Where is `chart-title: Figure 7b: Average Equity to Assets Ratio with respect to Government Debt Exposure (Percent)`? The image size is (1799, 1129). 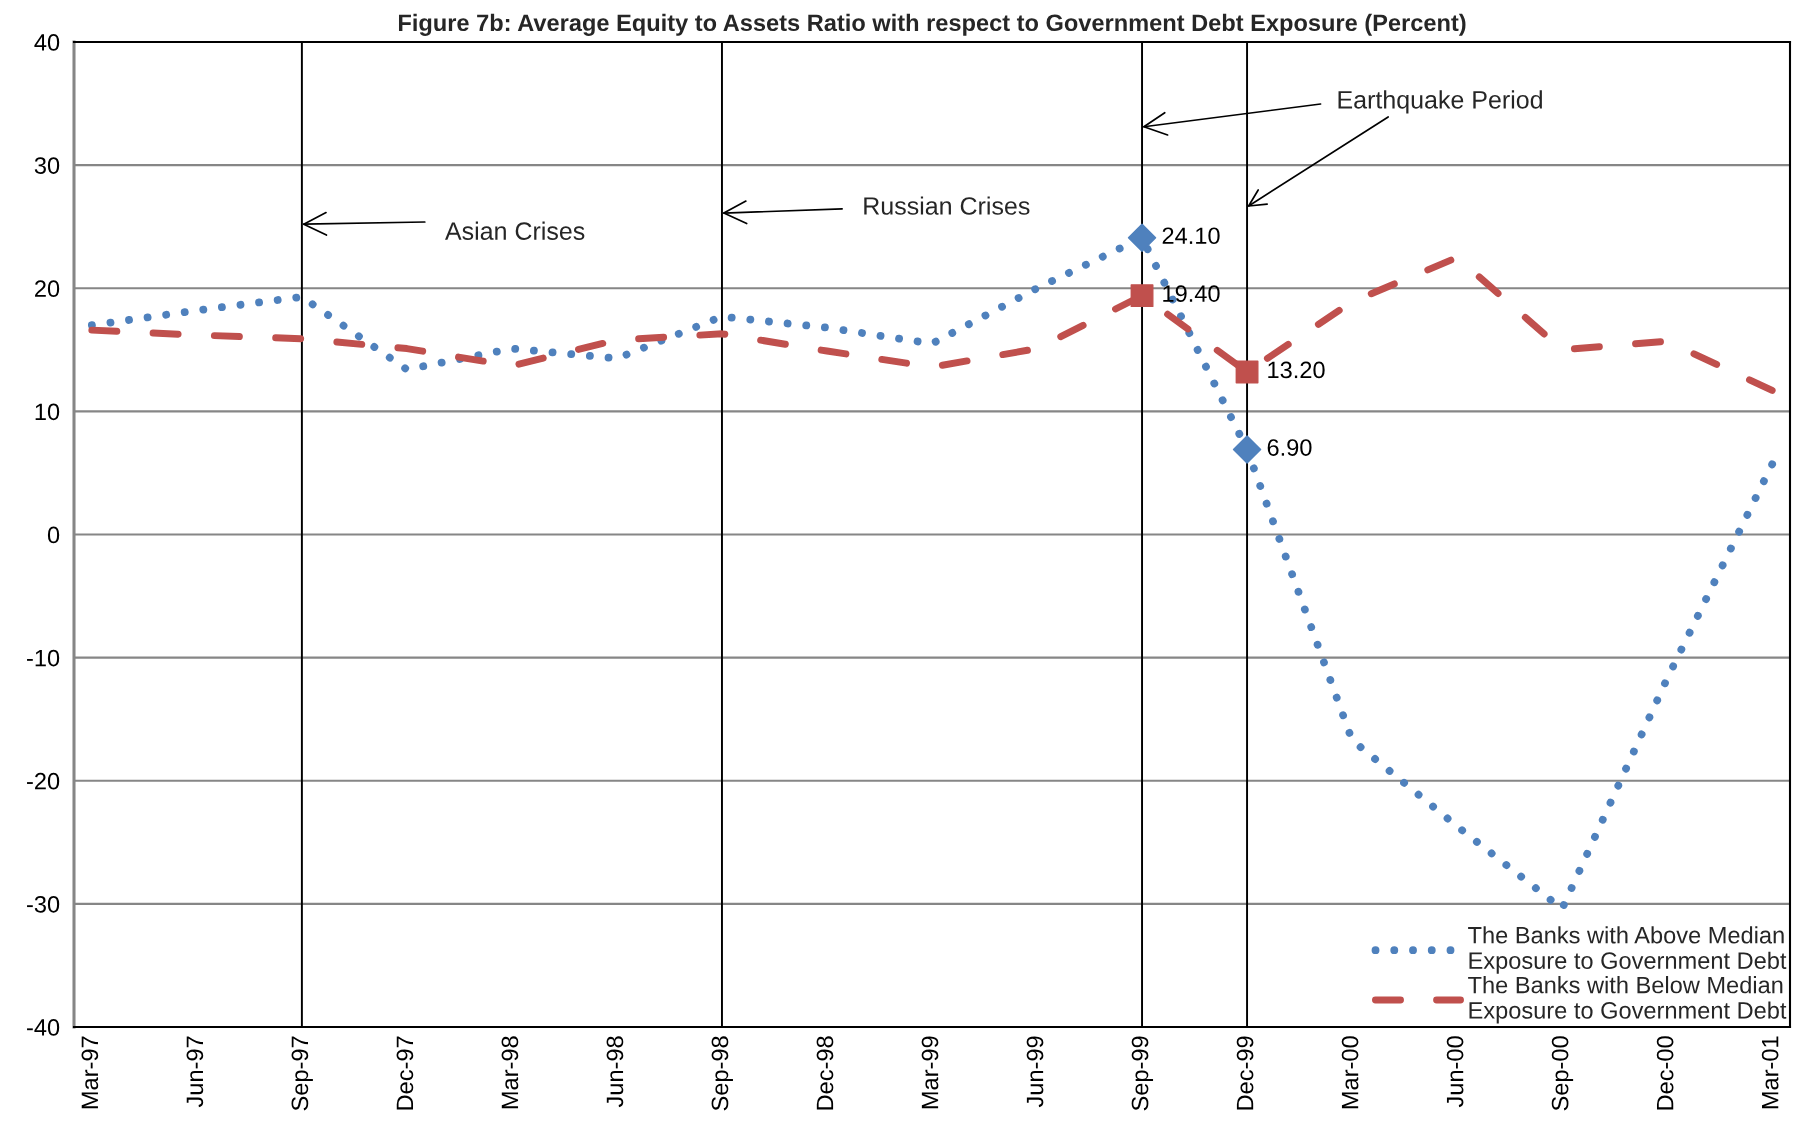 chart-title: Figure 7b: Average Equity to Assets Ratio with respect to Government Debt Exposure (Percent) is located at coordinates (932, 24).